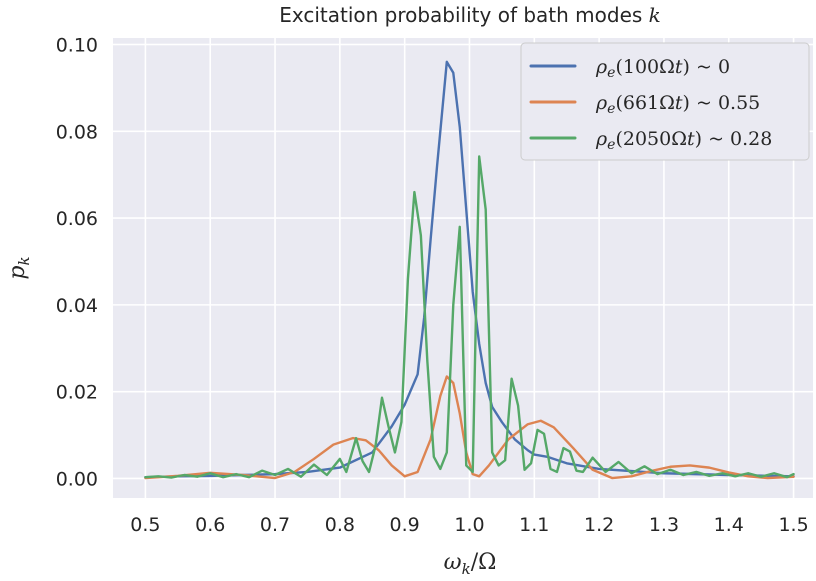  Describe the element at coordinates (24, 260) in the screenshot. I see `y-axis-label-sub: k` at that location.